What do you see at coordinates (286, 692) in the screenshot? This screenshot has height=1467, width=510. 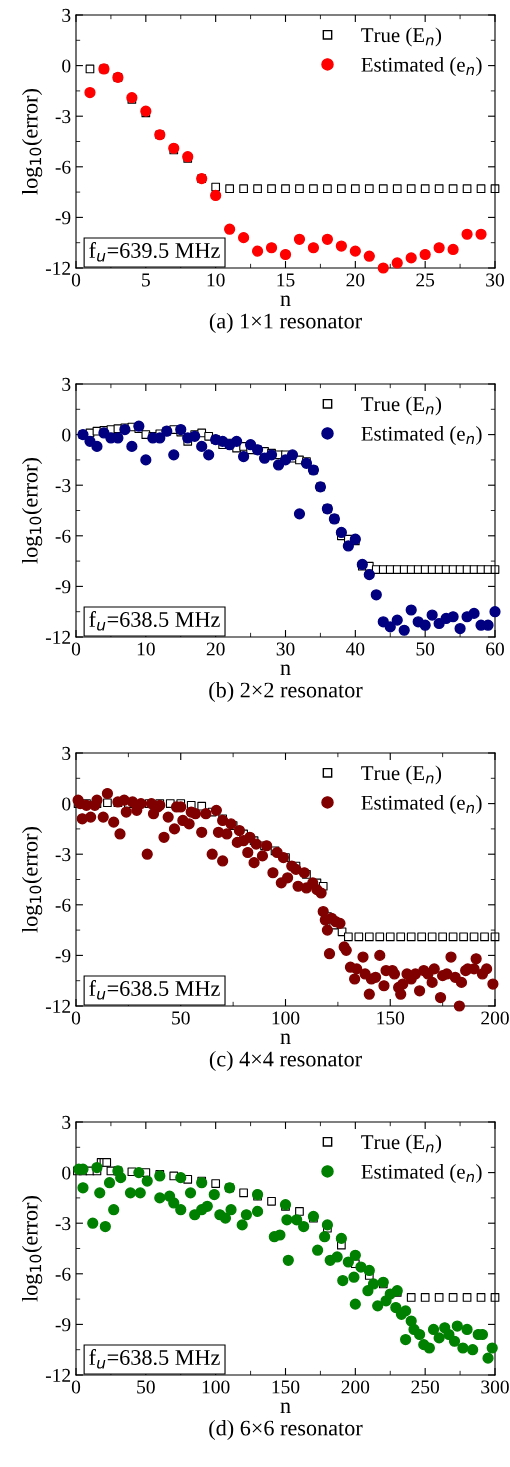 I see `text: (b) 2×2 resonator` at bounding box center [286, 692].